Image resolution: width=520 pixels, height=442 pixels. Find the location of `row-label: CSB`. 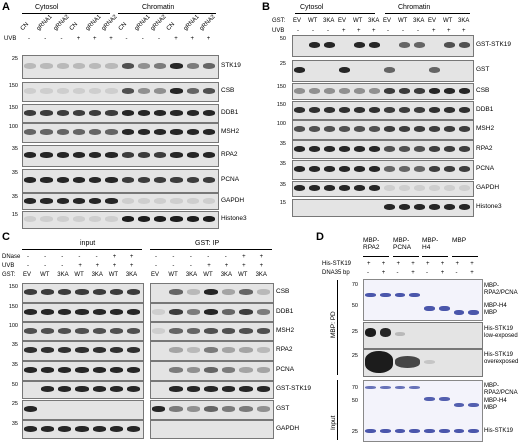

row-label: CSB is located at coordinates (483, 90).